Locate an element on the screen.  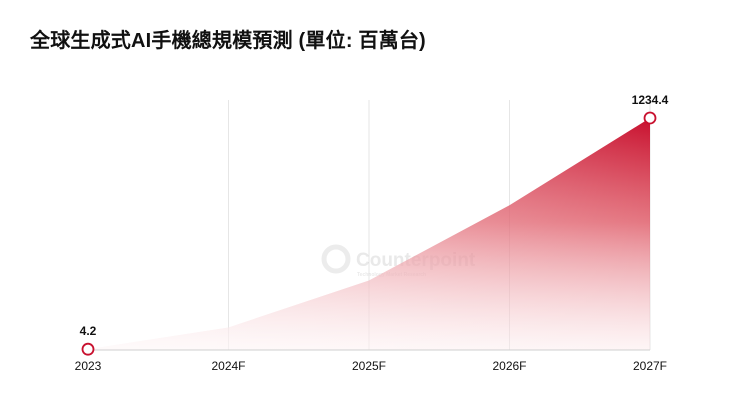
x-tick-label-2027f: 2027F is located at coordinates (650, 366).